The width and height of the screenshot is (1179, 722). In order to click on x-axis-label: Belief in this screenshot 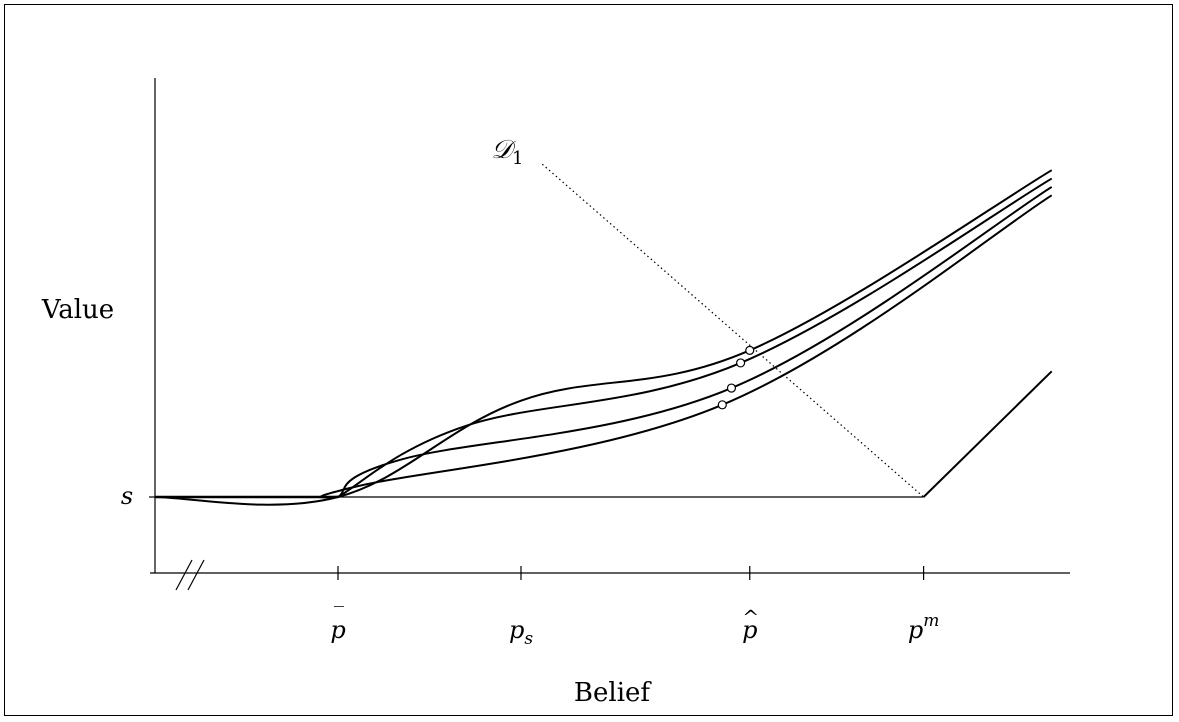, I will do `click(613, 693)`.